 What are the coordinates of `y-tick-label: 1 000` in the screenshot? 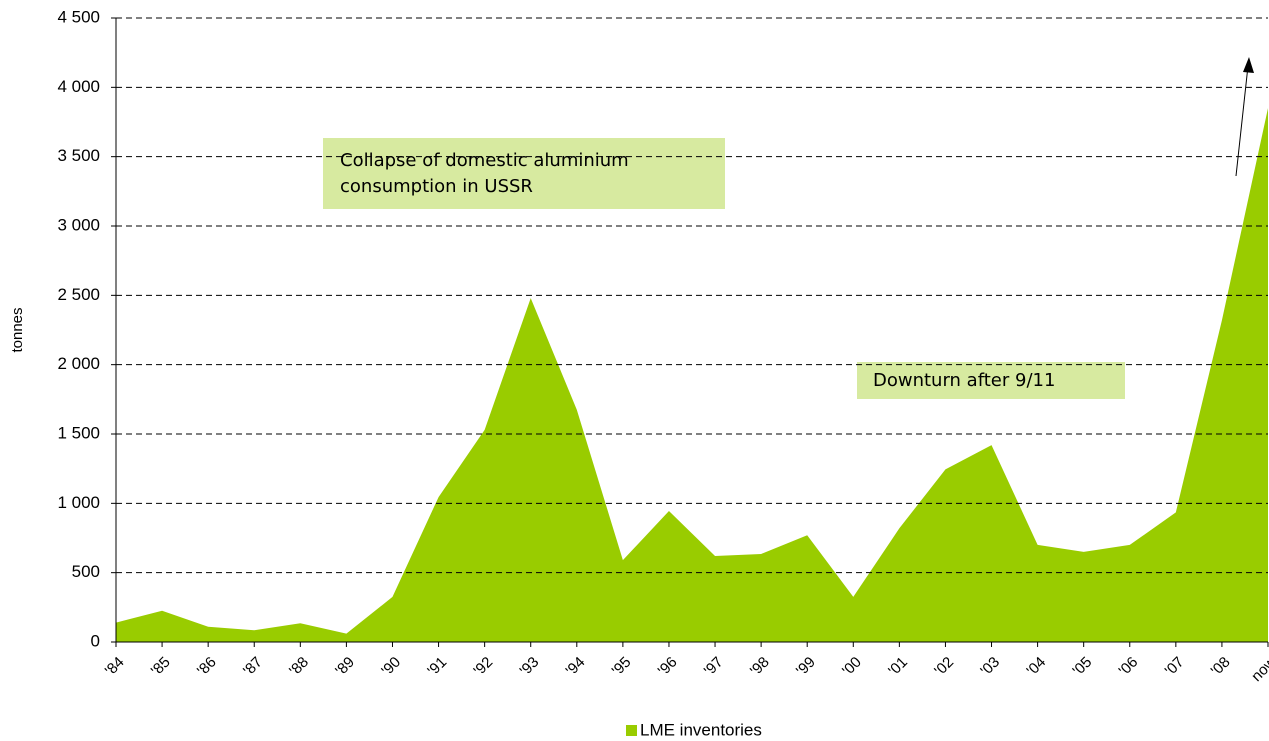 It's located at (78, 502).